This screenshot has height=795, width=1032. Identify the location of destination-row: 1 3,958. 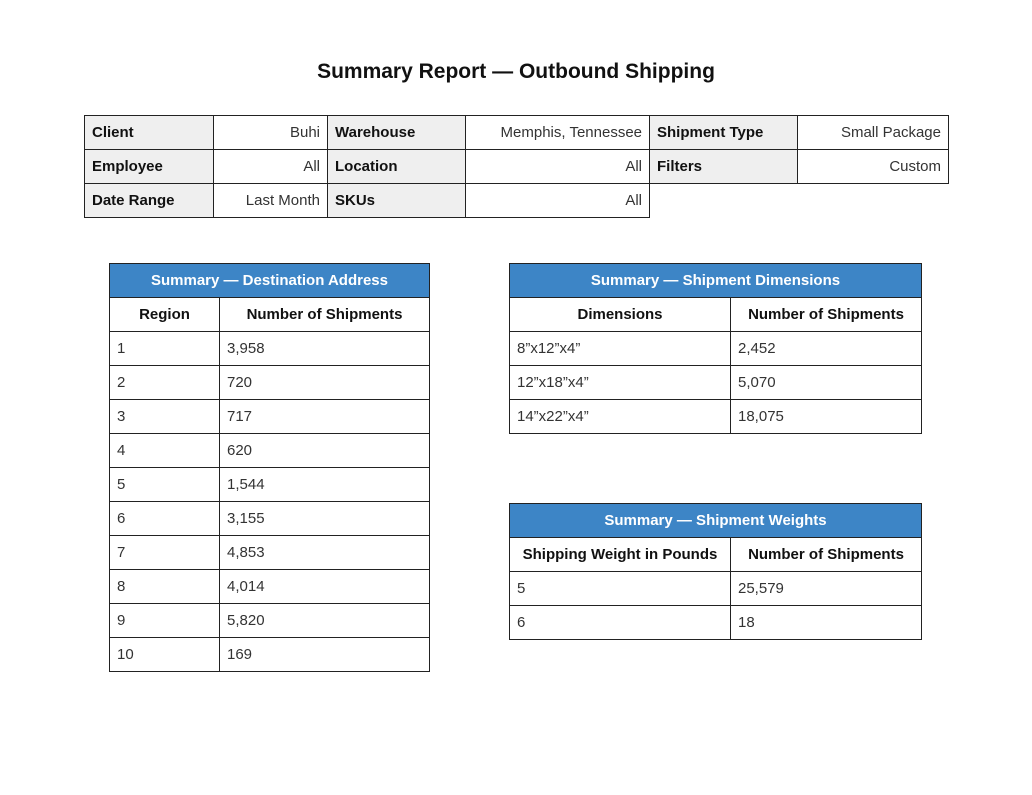
(269, 348).